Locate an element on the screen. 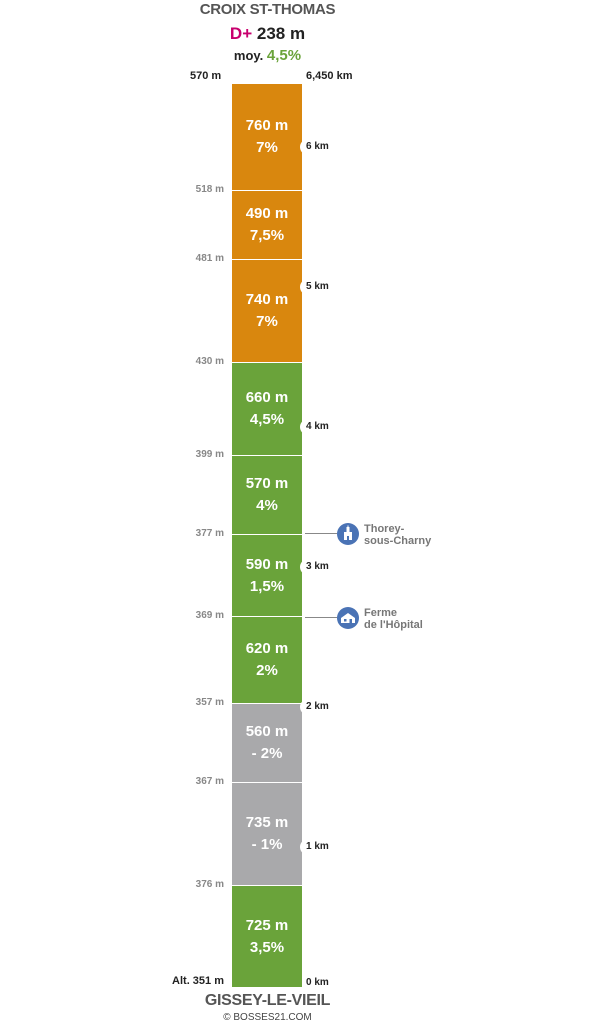  altitude-label: 430 m is located at coordinates (209, 361).